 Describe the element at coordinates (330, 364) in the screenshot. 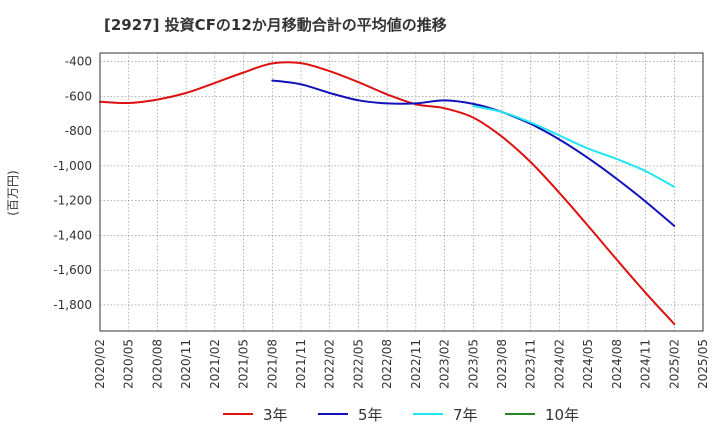

I see `x-tick-label: 2022/02` at that location.